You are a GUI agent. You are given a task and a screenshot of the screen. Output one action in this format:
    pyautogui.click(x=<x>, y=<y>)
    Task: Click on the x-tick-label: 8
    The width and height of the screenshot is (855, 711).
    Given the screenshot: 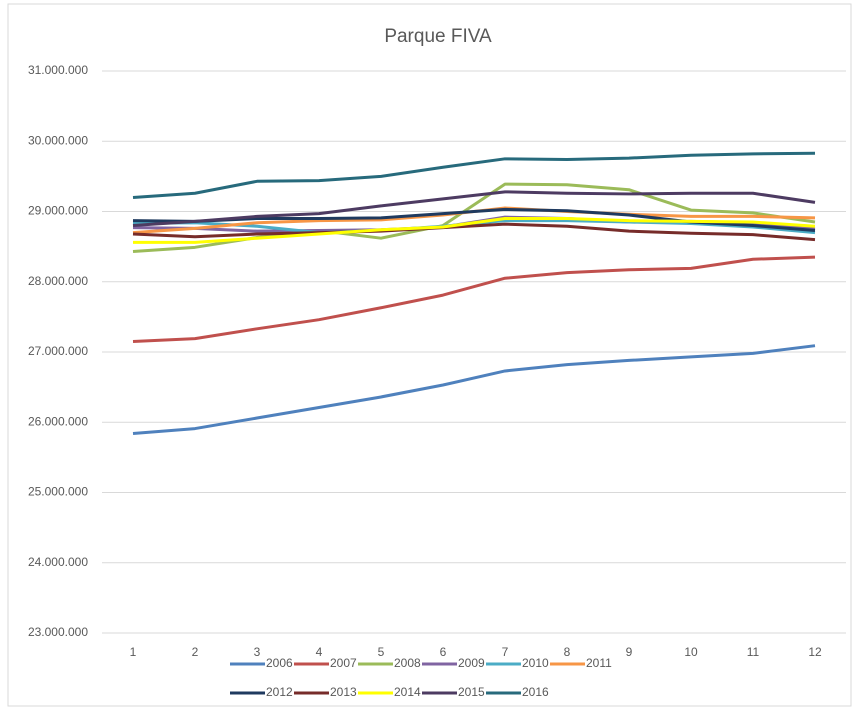 What is the action you would take?
    pyautogui.click(x=567, y=652)
    